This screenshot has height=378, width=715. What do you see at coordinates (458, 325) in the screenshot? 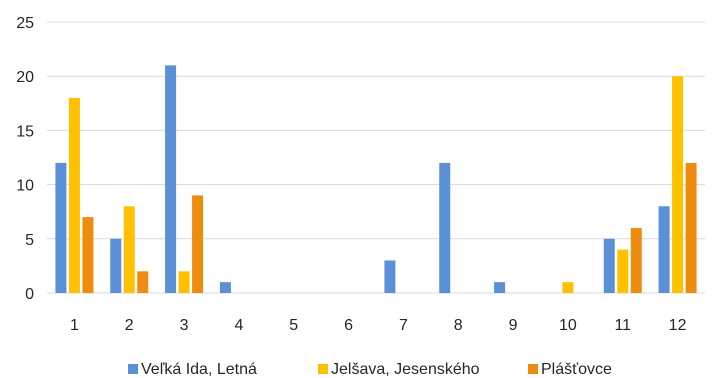
I see `x-tick-label: 8` at bounding box center [458, 325].